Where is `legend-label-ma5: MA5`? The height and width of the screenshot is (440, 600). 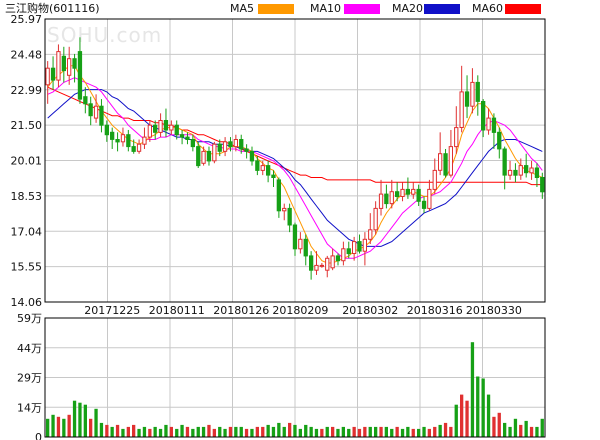
legend-label-ma5: MA5 is located at coordinates (242, 8).